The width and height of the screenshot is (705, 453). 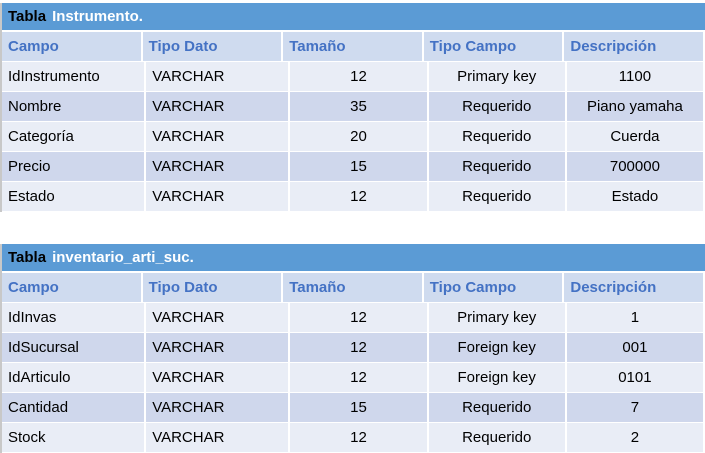 I want to click on table-title: Tabla Instrumento., so click(x=353, y=17).